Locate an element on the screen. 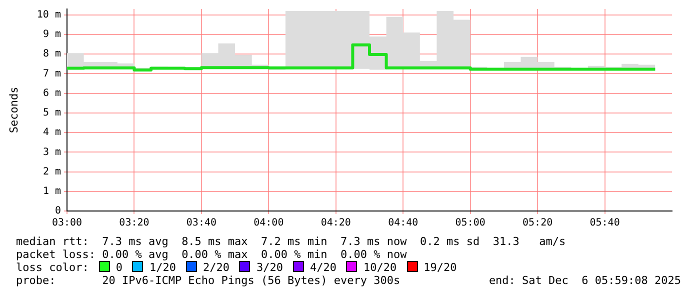 This screenshot has height=297, width=697. text: 10/20 is located at coordinates (380, 267).